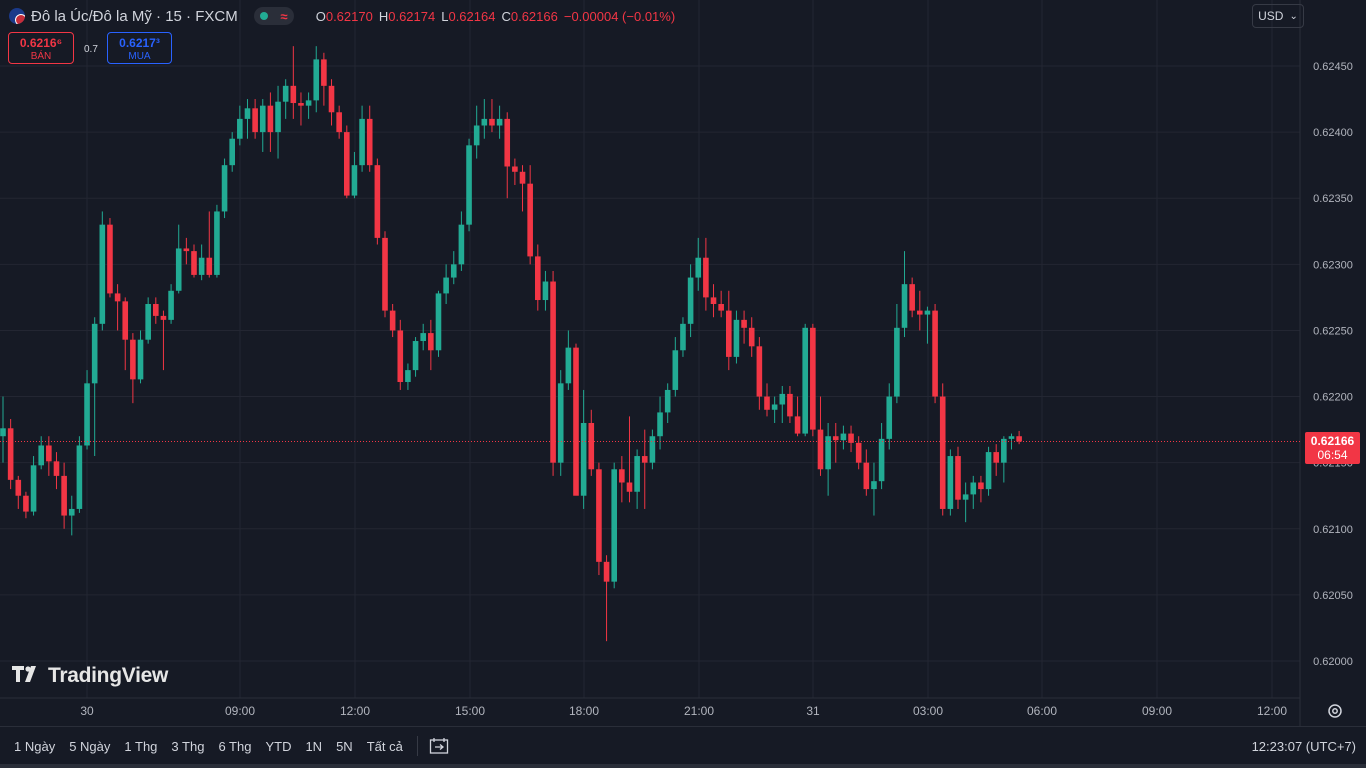 Image resolution: width=1366 pixels, height=768 pixels. What do you see at coordinates (417, 746) in the screenshot?
I see `toolbar-divider` at bounding box center [417, 746].